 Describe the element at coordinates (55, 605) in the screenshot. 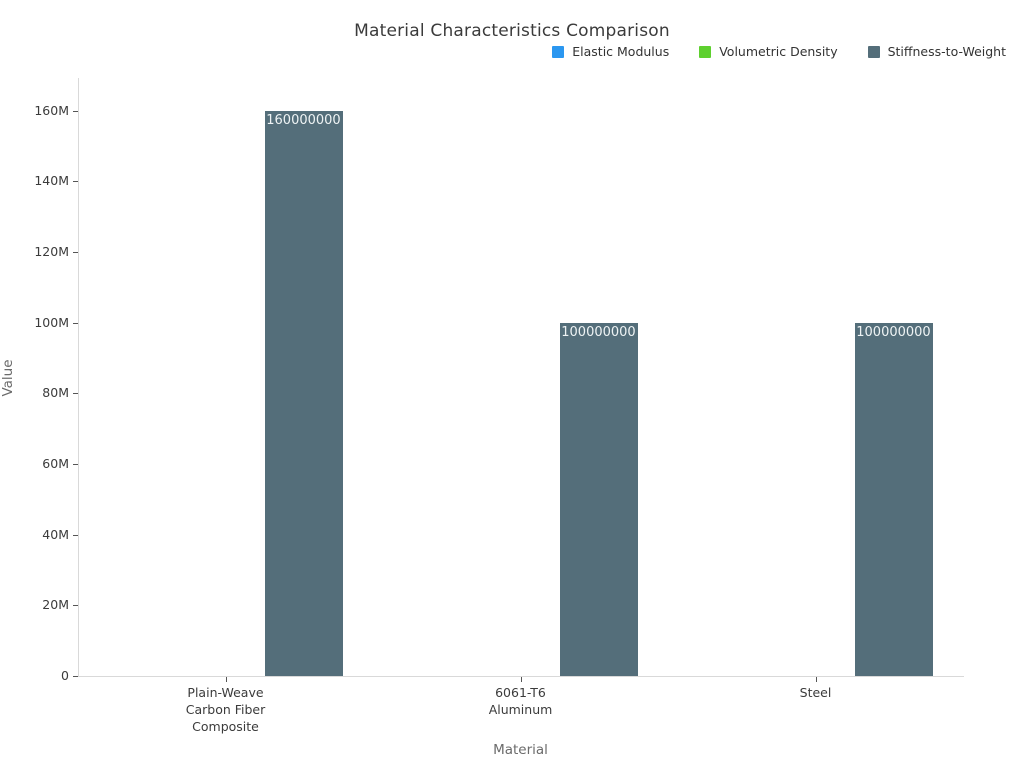

I see `y-tick-label: 20M` at that location.